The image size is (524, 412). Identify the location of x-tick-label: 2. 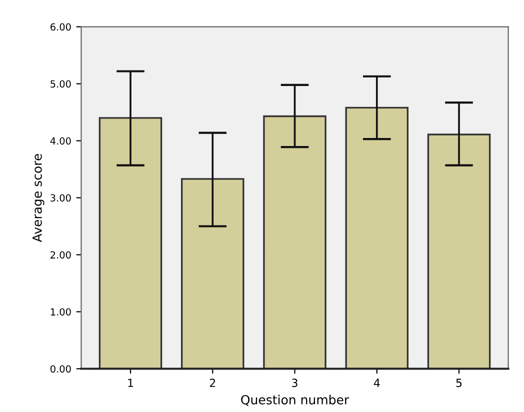
(213, 382).